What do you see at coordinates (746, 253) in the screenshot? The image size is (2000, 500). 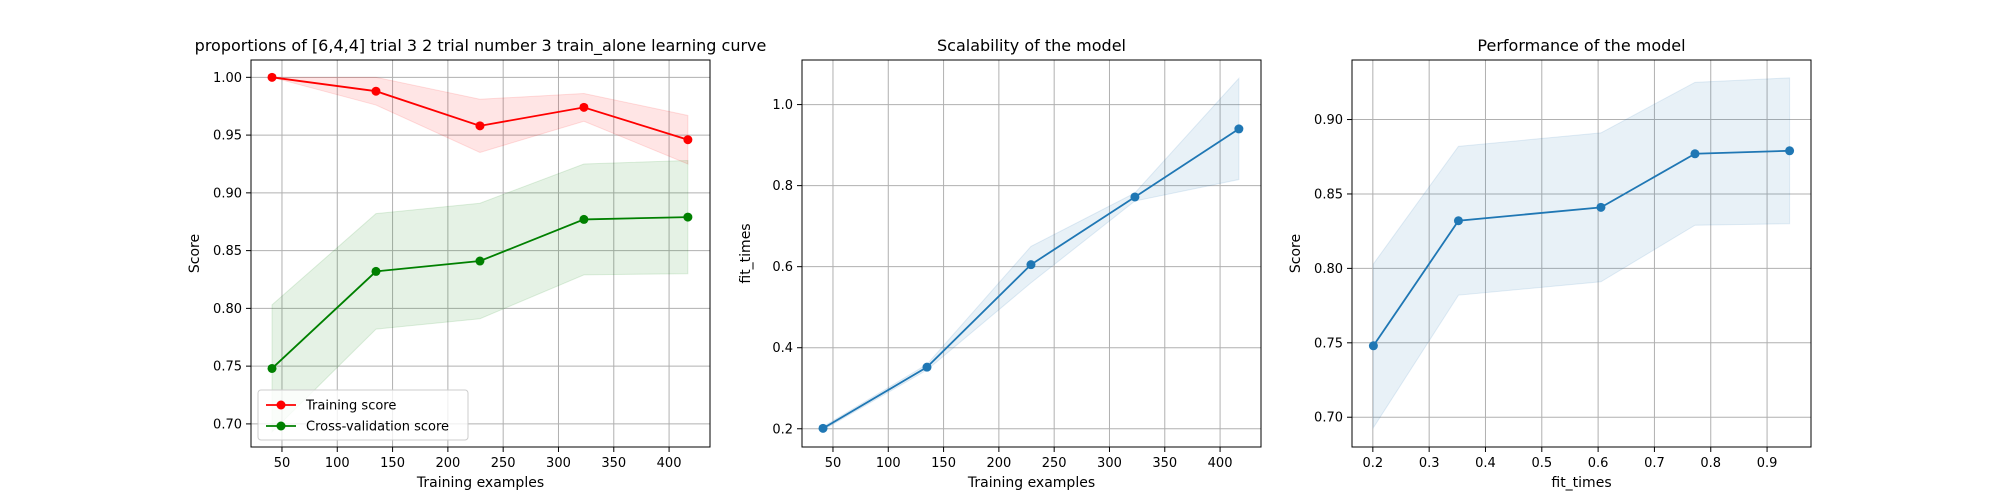 I see `y-axis-label: fit_times` at bounding box center [746, 253].